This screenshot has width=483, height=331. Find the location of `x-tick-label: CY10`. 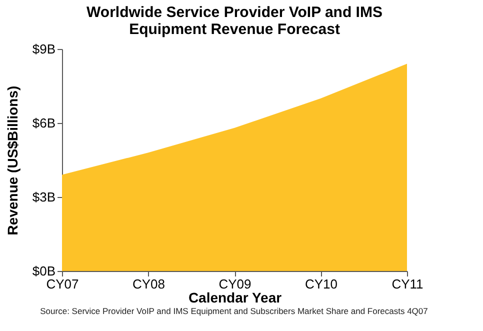

x-tick-label: CY10 is located at coordinates (321, 284).